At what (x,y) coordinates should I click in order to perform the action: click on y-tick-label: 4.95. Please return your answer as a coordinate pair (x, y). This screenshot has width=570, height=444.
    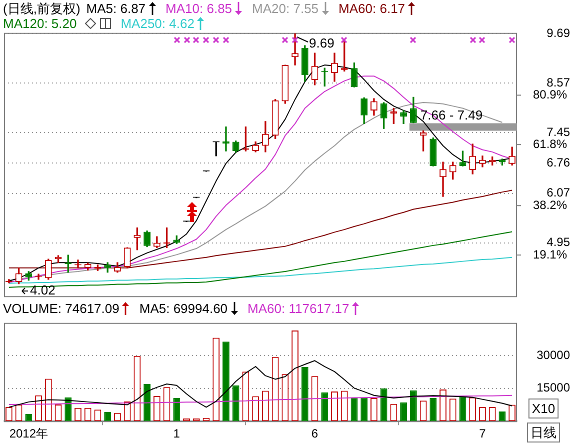
    Looking at the image, I should click on (558, 242).